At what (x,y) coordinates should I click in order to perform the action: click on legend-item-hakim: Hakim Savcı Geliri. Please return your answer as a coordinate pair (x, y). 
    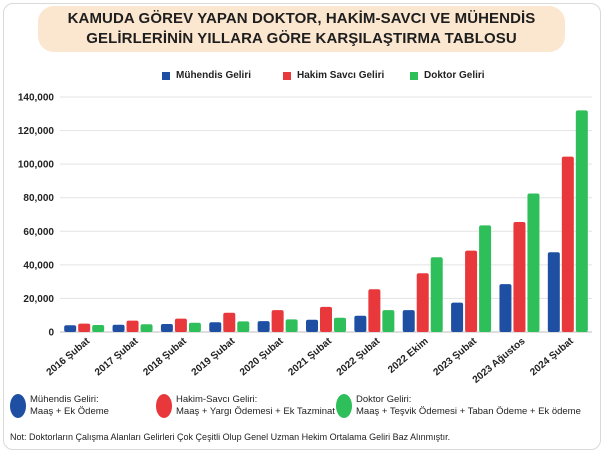
    Looking at the image, I should click on (333, 75).